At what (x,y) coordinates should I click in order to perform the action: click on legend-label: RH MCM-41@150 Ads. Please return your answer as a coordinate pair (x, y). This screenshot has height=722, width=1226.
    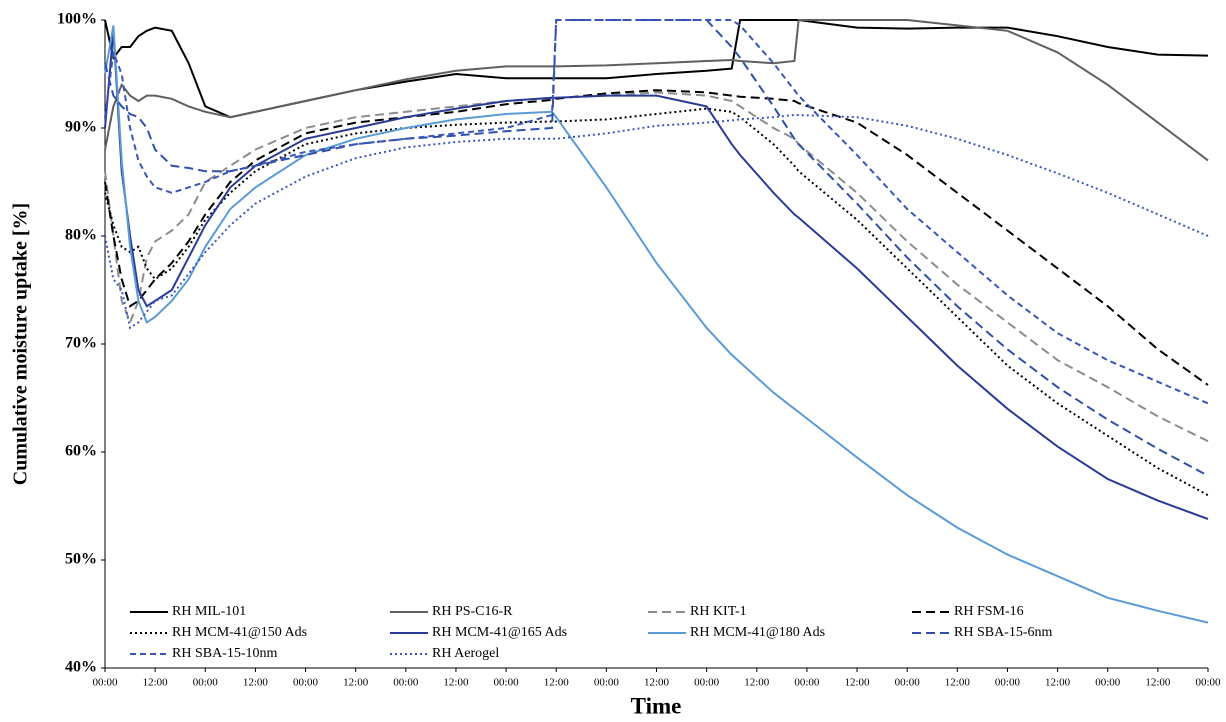
    Looking at the image, I should click on (239, 632).